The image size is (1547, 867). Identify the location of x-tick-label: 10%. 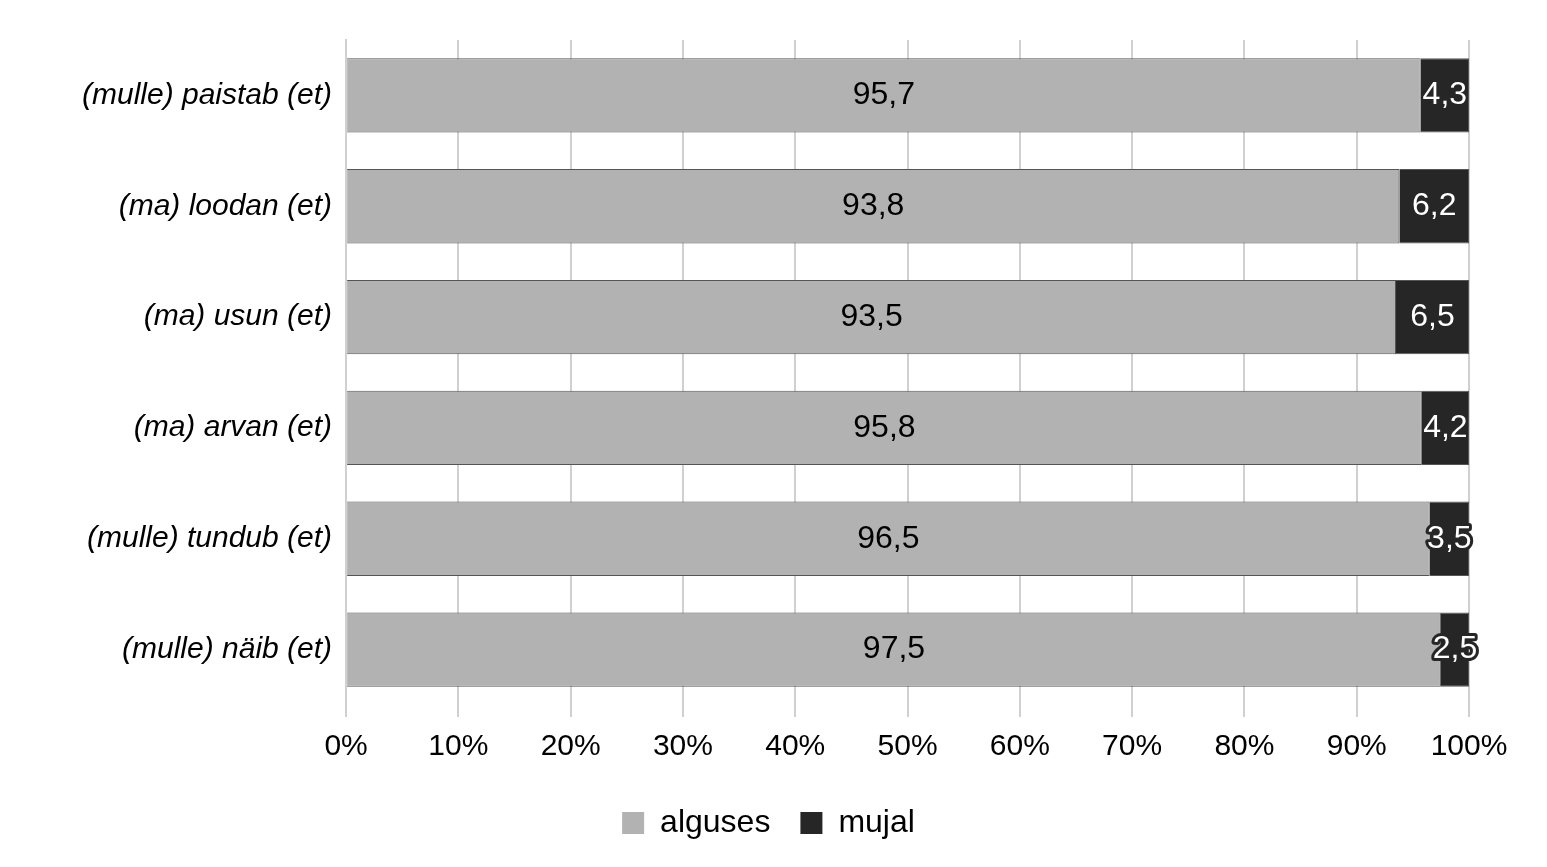
(458, 745).